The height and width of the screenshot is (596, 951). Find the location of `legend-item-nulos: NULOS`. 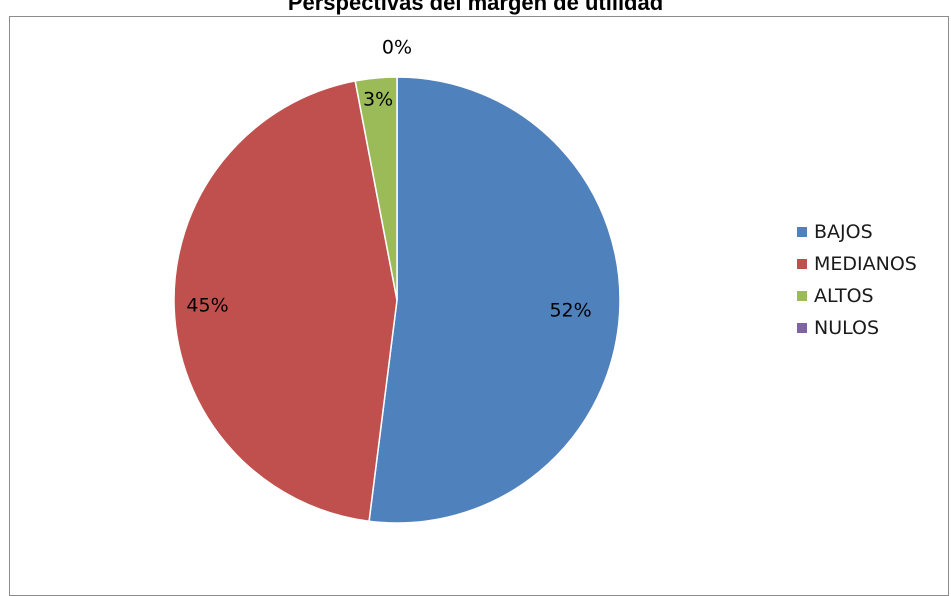

legend-item-nulos: NULOS is located at coordinates (857, 328).